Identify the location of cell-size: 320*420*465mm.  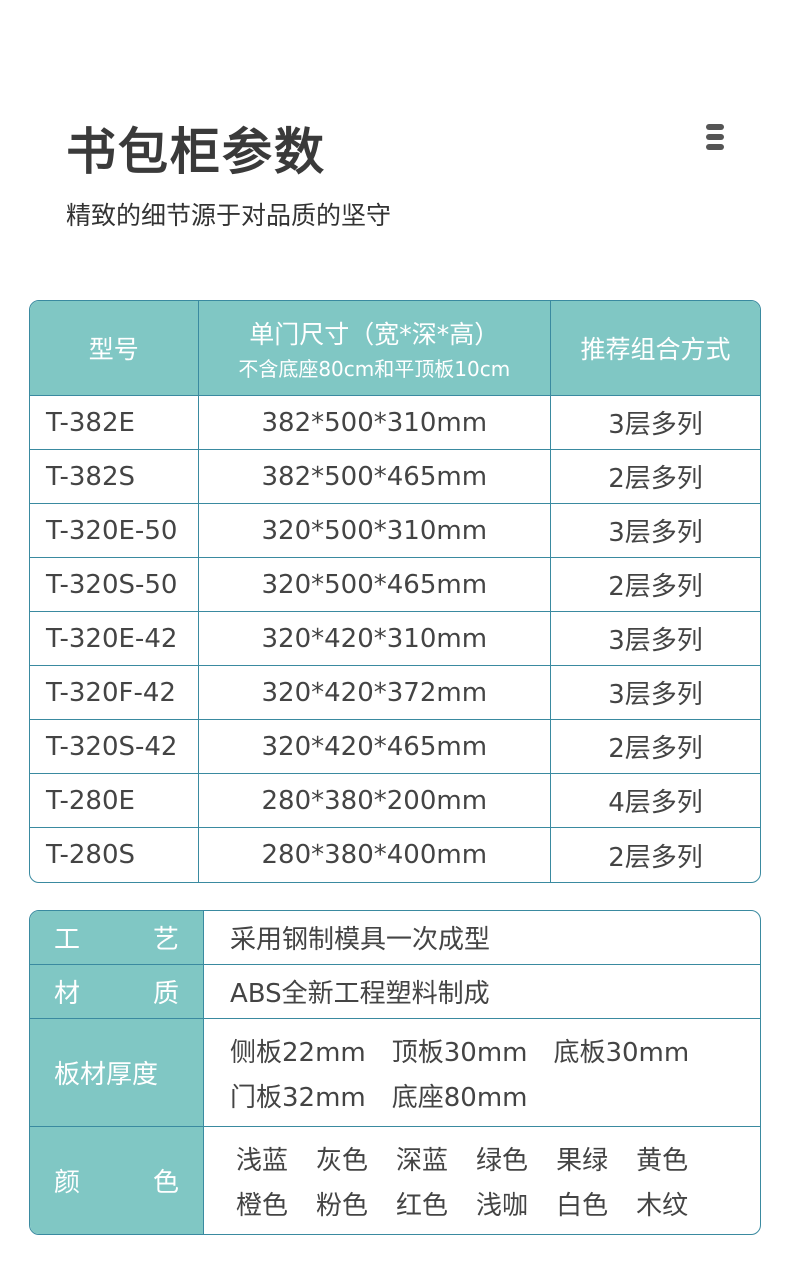
(374, 747).